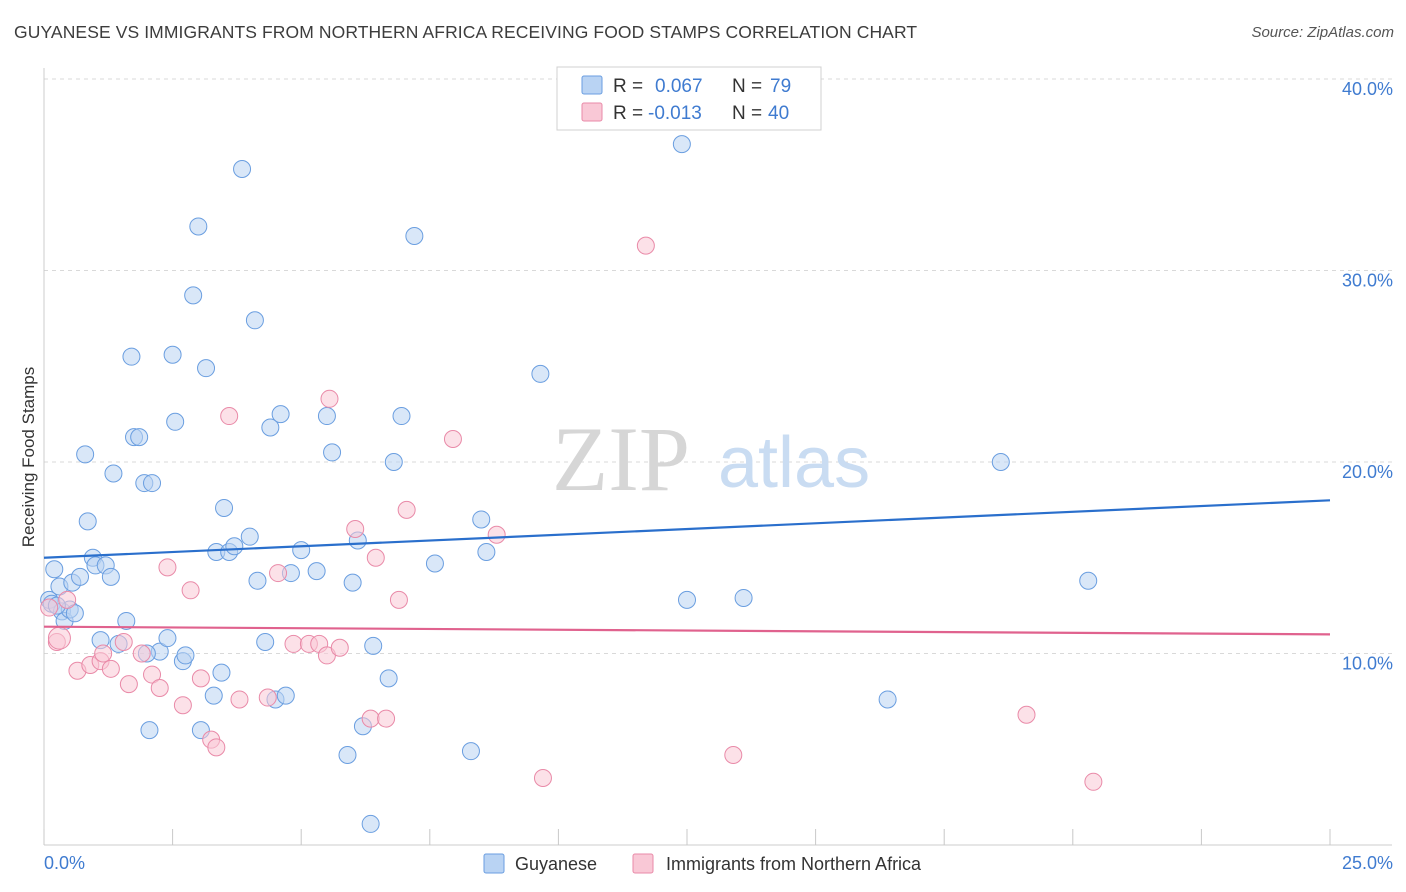 The height and width of the screenshot is (892, 1406). Describe the element at coordinates (28, 457) in the screenshot. I see `y-axis-title: Receiving Food Stamps` at that location.